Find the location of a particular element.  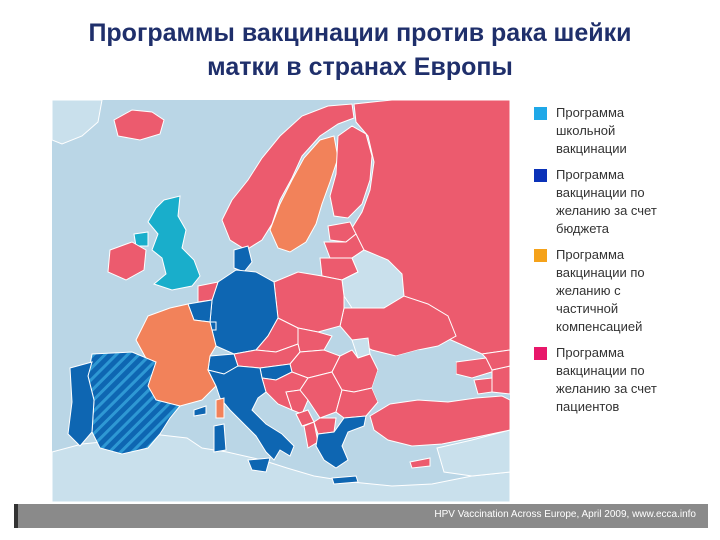

region-northern-ireland is located at coordinates (141, 239).